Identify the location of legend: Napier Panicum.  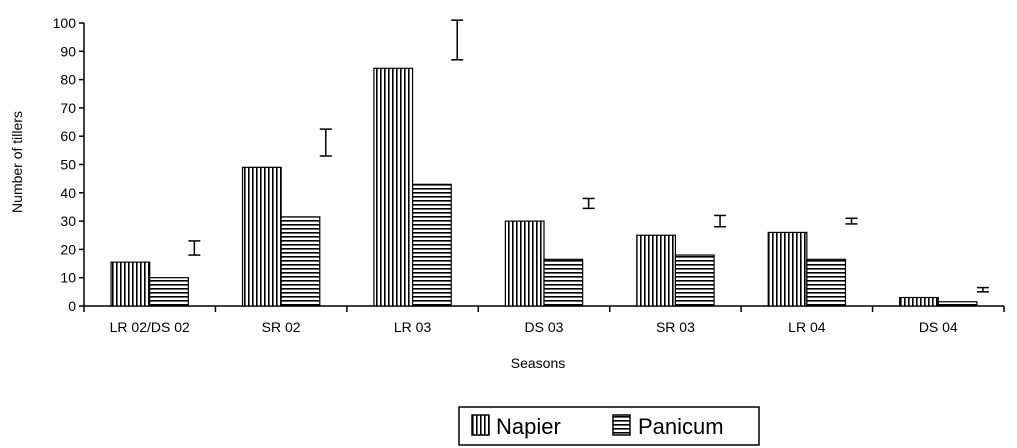
(609, 426).